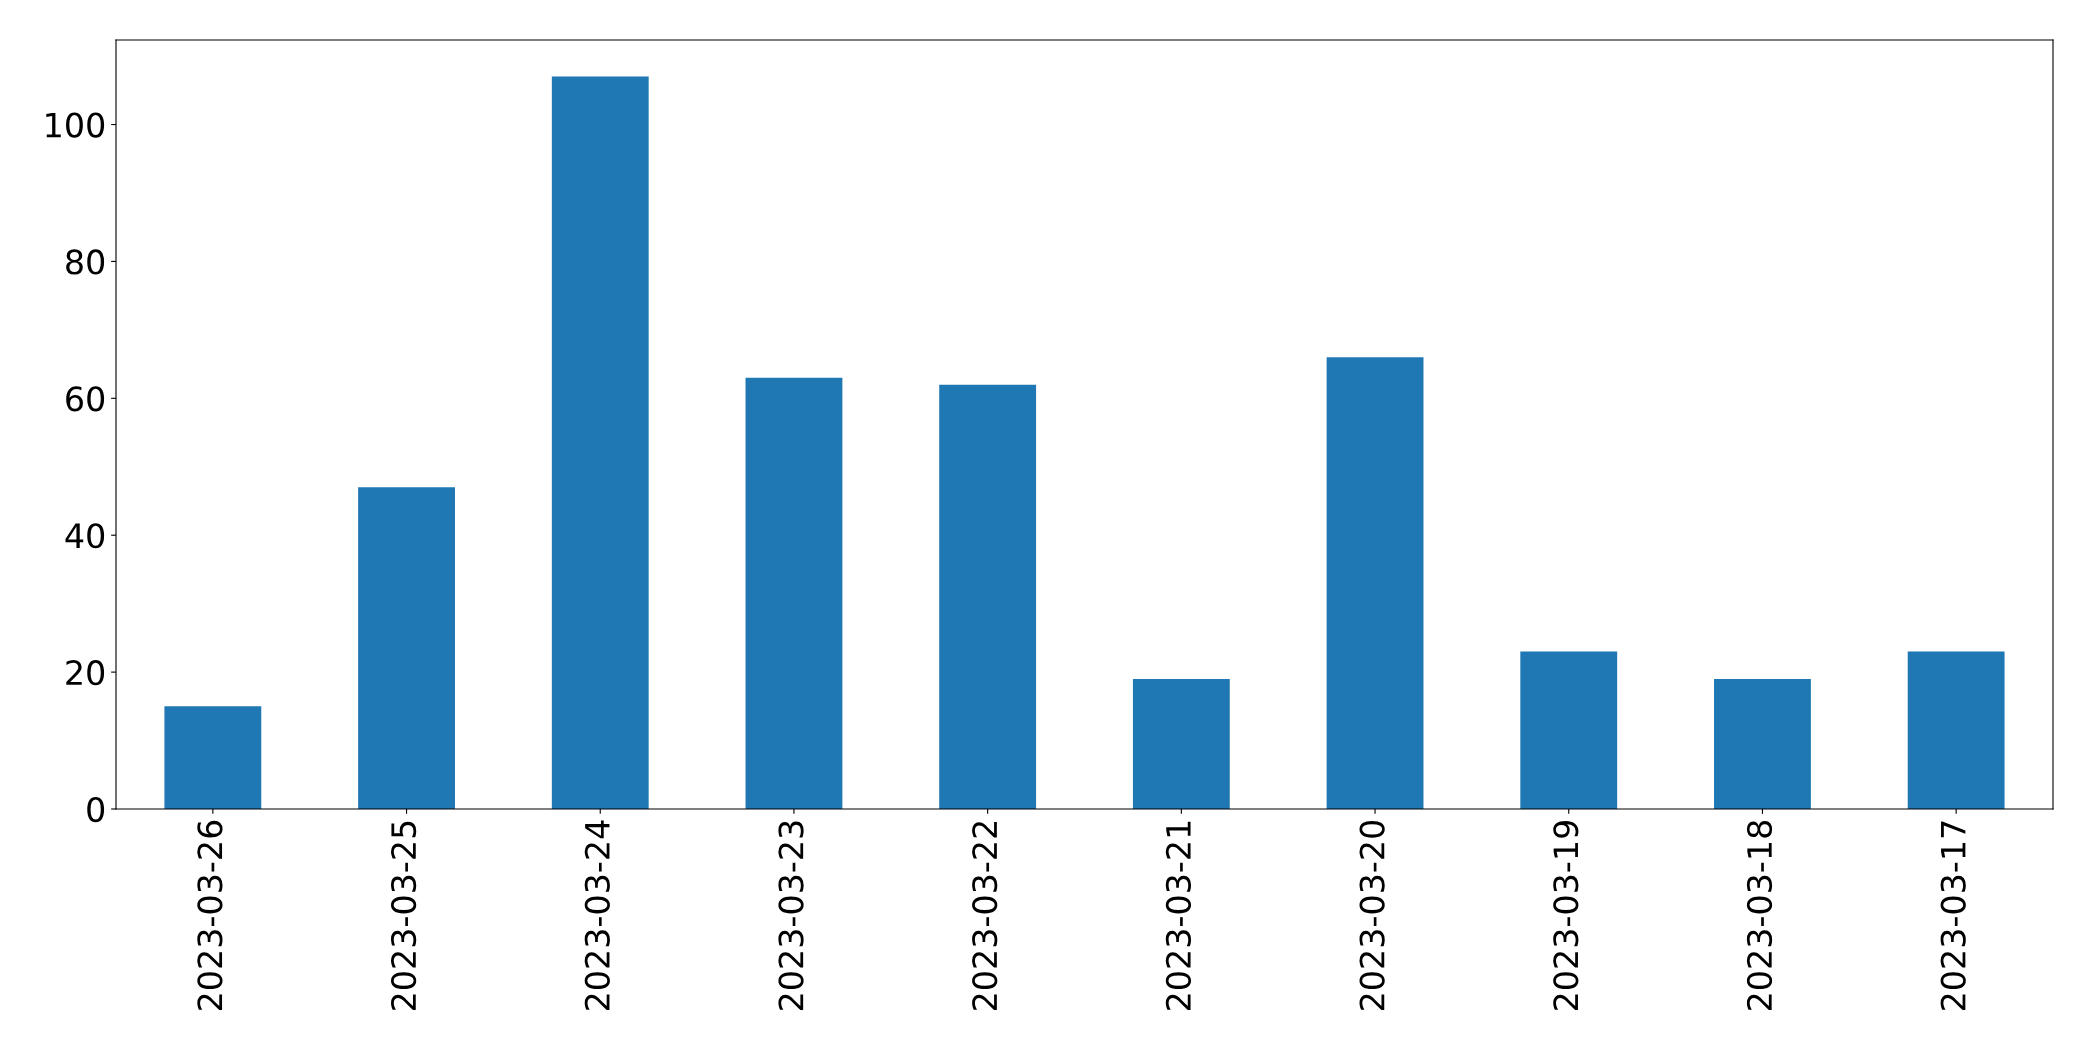 The width and height of the screenshot is (2093, 1061). What do you see at coordinates (791, 915) in the screenshot?
I see `x-tick-label: 2023-03-23` at bounding box center [791, 915].